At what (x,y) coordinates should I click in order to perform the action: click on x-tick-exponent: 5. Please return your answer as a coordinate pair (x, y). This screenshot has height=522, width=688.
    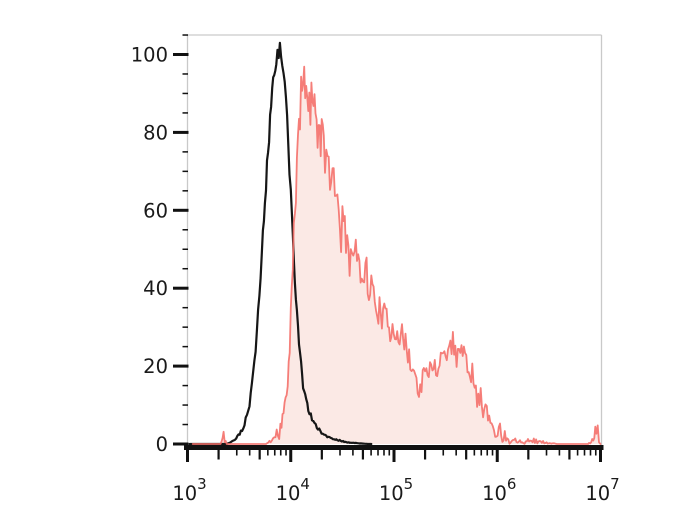
    Looking at the image, I should click on (409, 484).